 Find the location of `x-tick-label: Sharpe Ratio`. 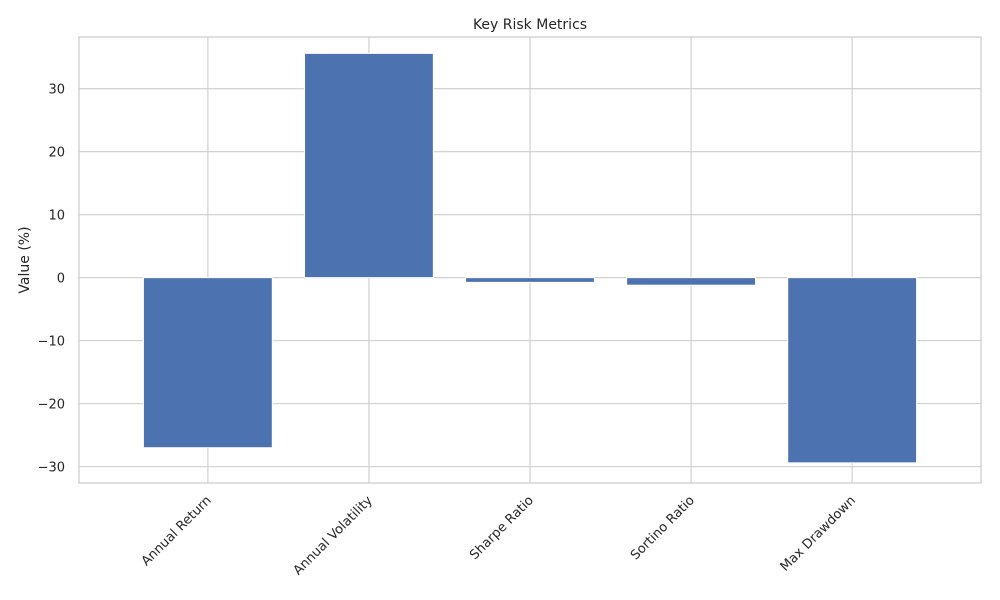

x-tick-label: Sharpe Ratio is located at coordinates (502, 528).